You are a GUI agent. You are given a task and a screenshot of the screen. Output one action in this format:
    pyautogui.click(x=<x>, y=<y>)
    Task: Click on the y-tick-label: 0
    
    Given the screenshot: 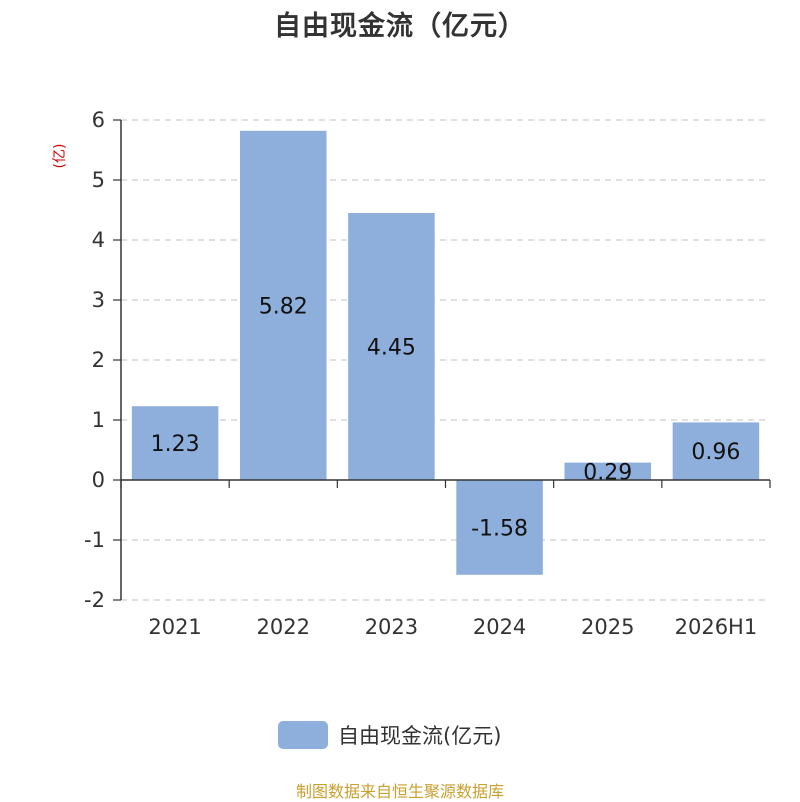 What is the action you would take?
    pyautogui.click(x=98, y=480)
    